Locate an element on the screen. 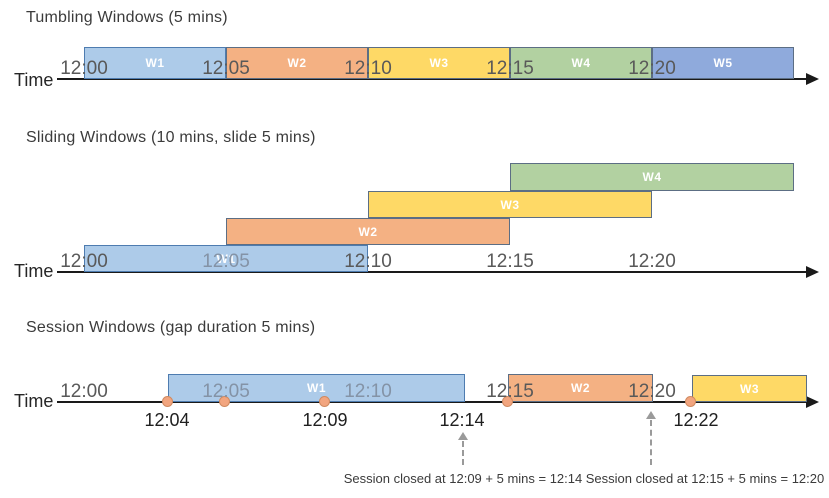  sliding-arrow-right-icon is located at coordinates (812, 272).